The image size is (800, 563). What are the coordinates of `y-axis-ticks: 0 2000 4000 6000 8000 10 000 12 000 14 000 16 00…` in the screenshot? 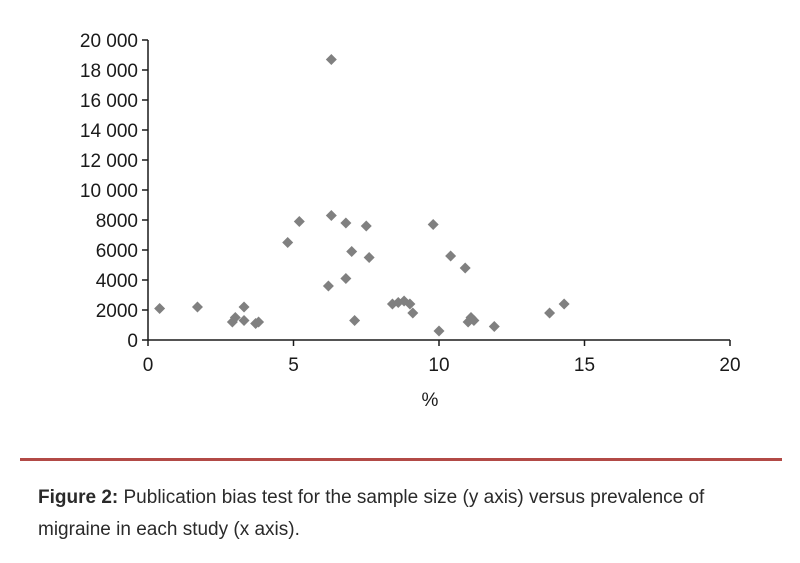 It's located at (114, 191).